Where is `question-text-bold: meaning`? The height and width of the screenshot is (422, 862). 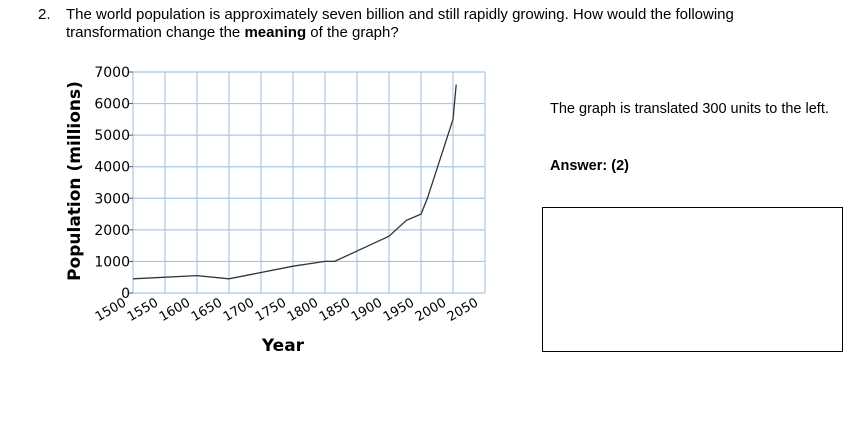 question-text-bold: meaning is located at coordinates (275, 32).